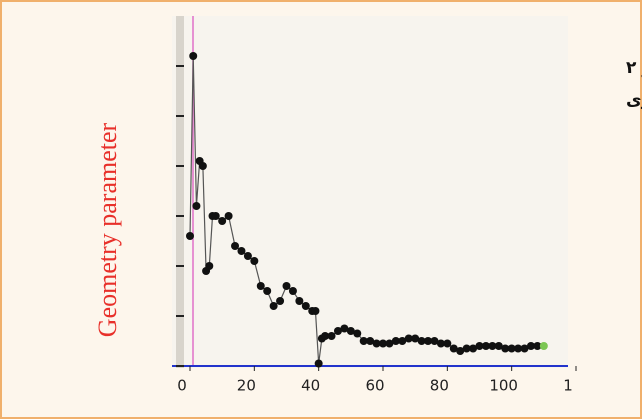 Image resolution: width=642 pixels, height=419 pixels. What do you see at coordinates (374, 386) in the screenshot?
I see `x-tick-label: 60` at bounding box center [374, 386].